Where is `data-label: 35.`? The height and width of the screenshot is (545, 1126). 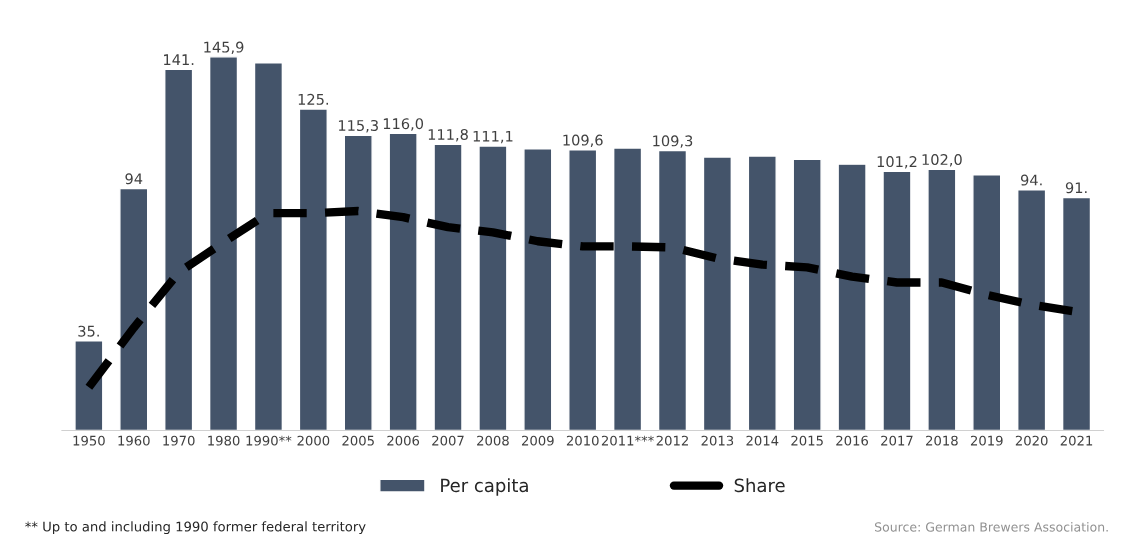
data-label: 35. is located at coordinates (88, 331).